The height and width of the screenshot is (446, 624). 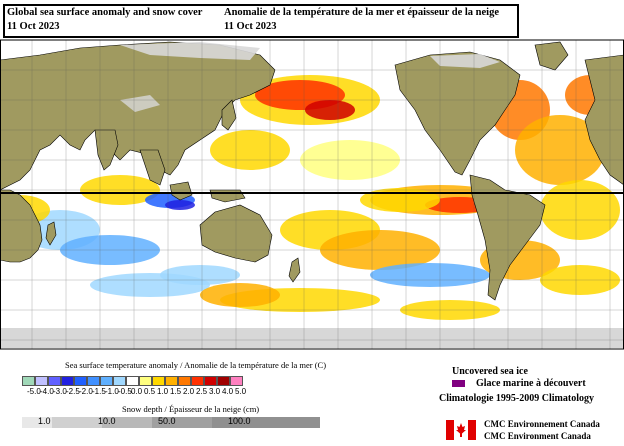 I want to click on land-japan, so click(x=229, y=115).